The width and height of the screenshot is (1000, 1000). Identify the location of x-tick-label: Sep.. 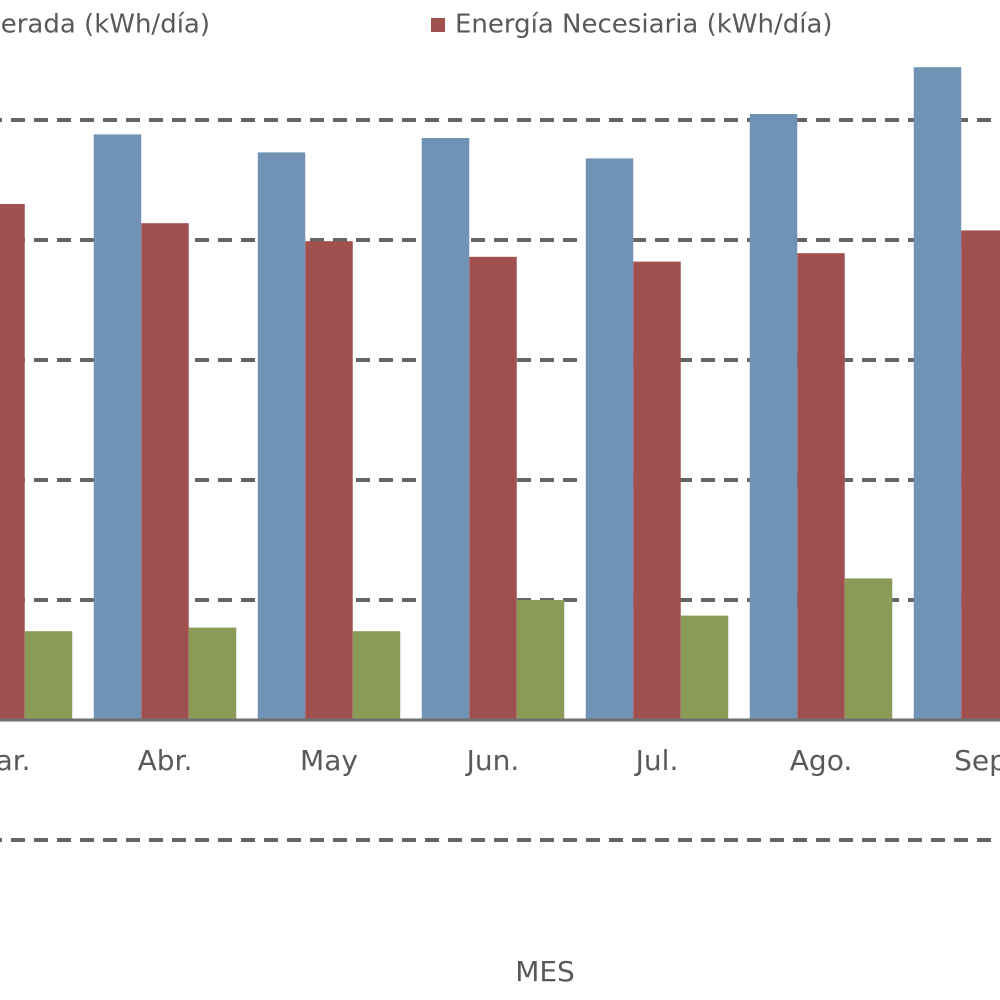
(977, 760).